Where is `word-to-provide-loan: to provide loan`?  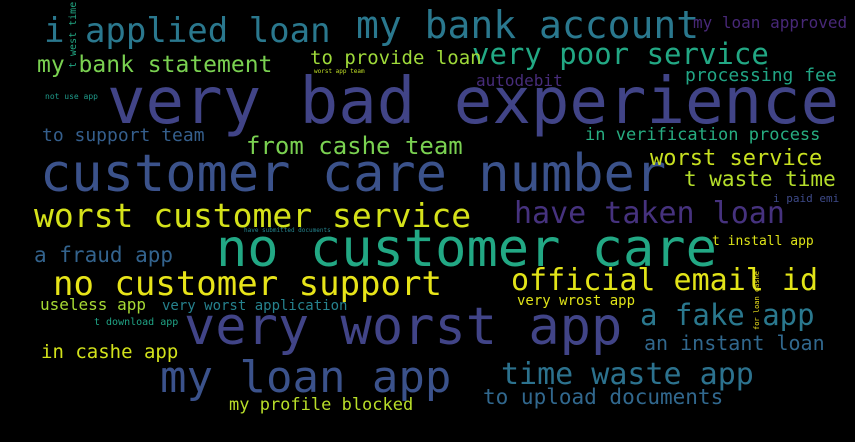 word-to-provide-loan: to provide loan is located at coordinates (396, 58).